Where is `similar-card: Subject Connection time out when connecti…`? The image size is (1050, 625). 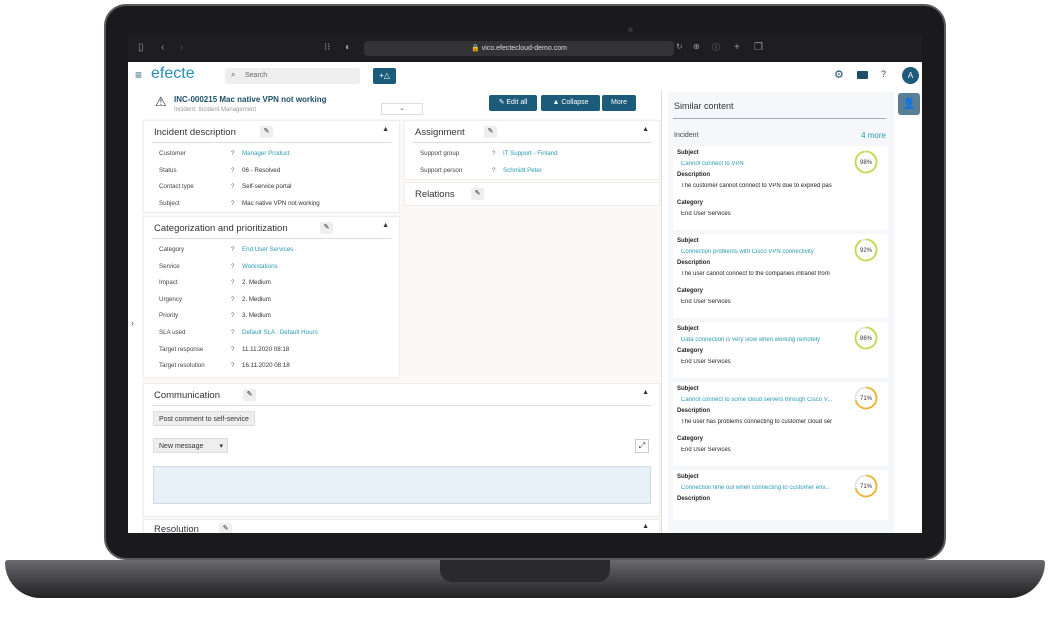 similar-card: Subject Connection time out when connecti… is located at coordinates (780, 495).